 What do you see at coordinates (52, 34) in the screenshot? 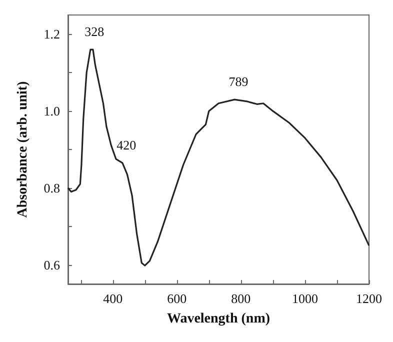
I see `y-tick-label: 1.2` at bounding box center [52, 34].